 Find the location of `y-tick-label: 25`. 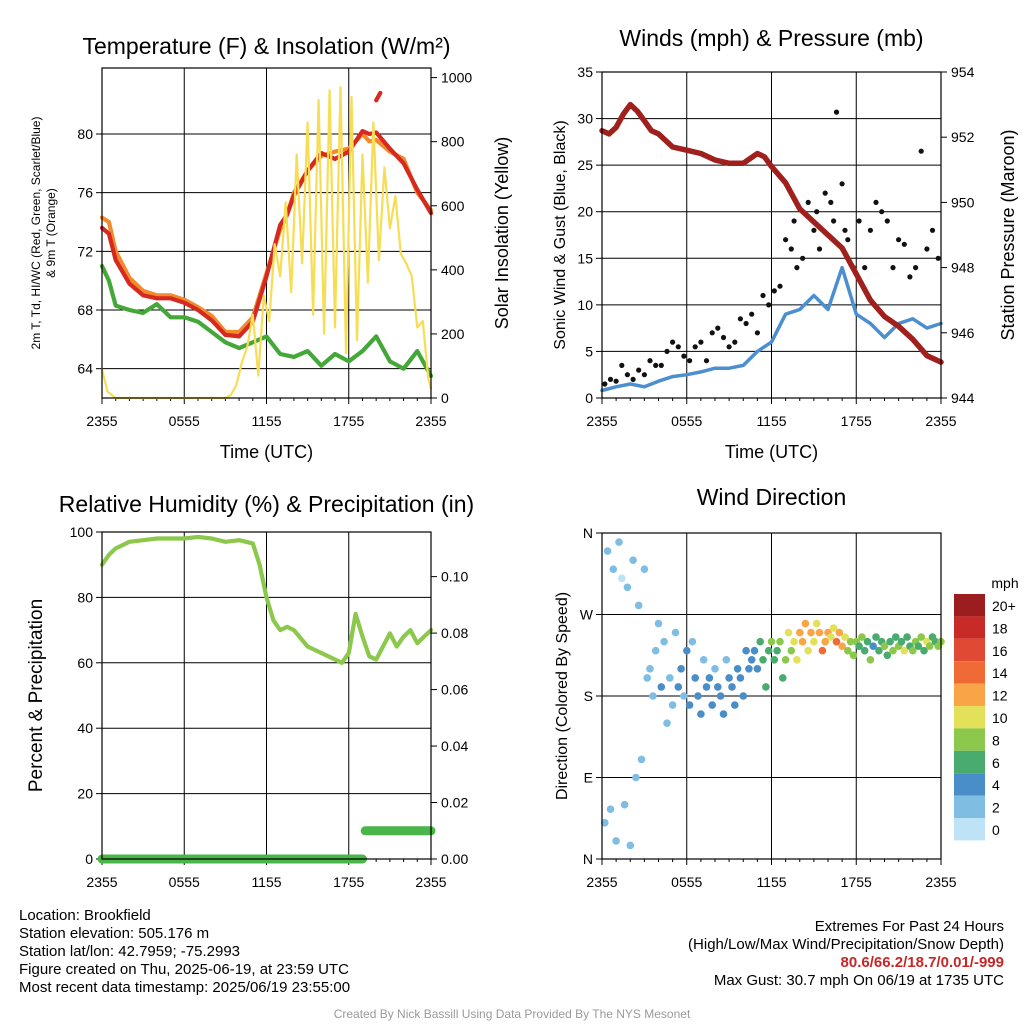

y-tick-label: 25 is located at coordinates (585, 165).